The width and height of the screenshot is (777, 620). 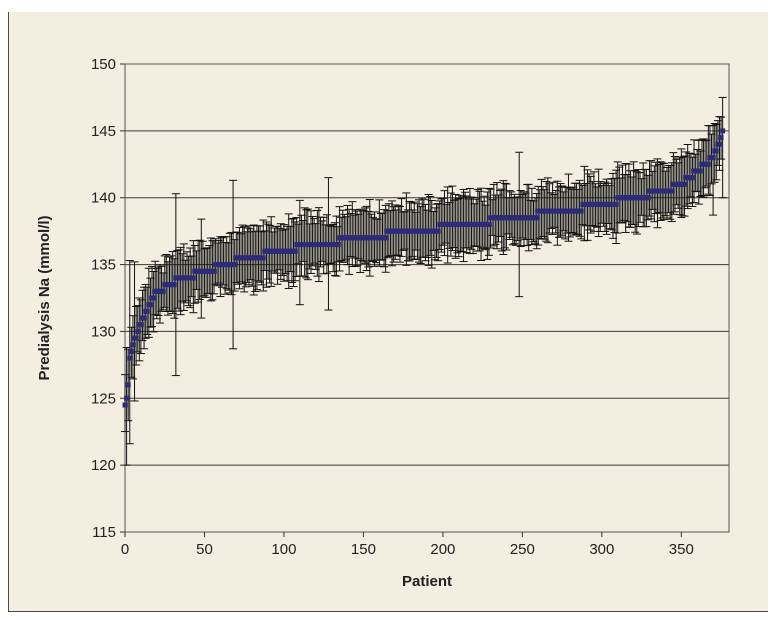 I want to click on x-tick-label: 300, so click(x=601, y=549).